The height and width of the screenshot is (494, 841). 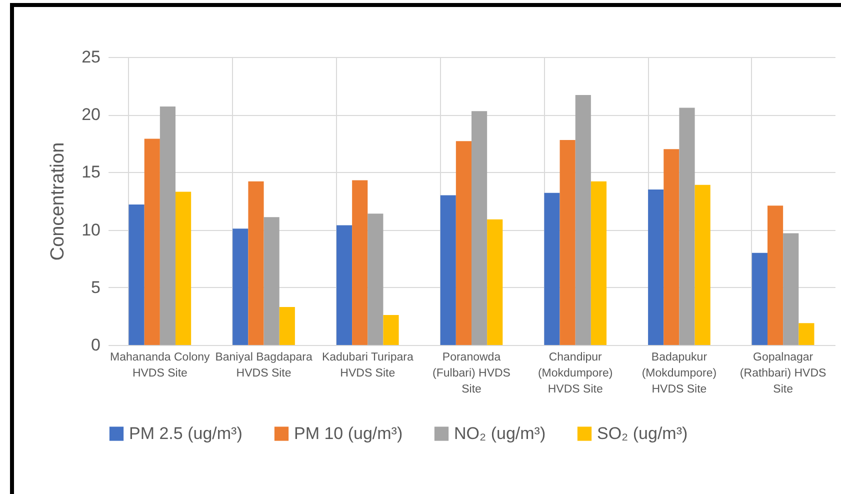 What do you see at coordinates (91, 230) in the screenshot?
I see `y-tick-label: 10` at bounding box center [91, 230].